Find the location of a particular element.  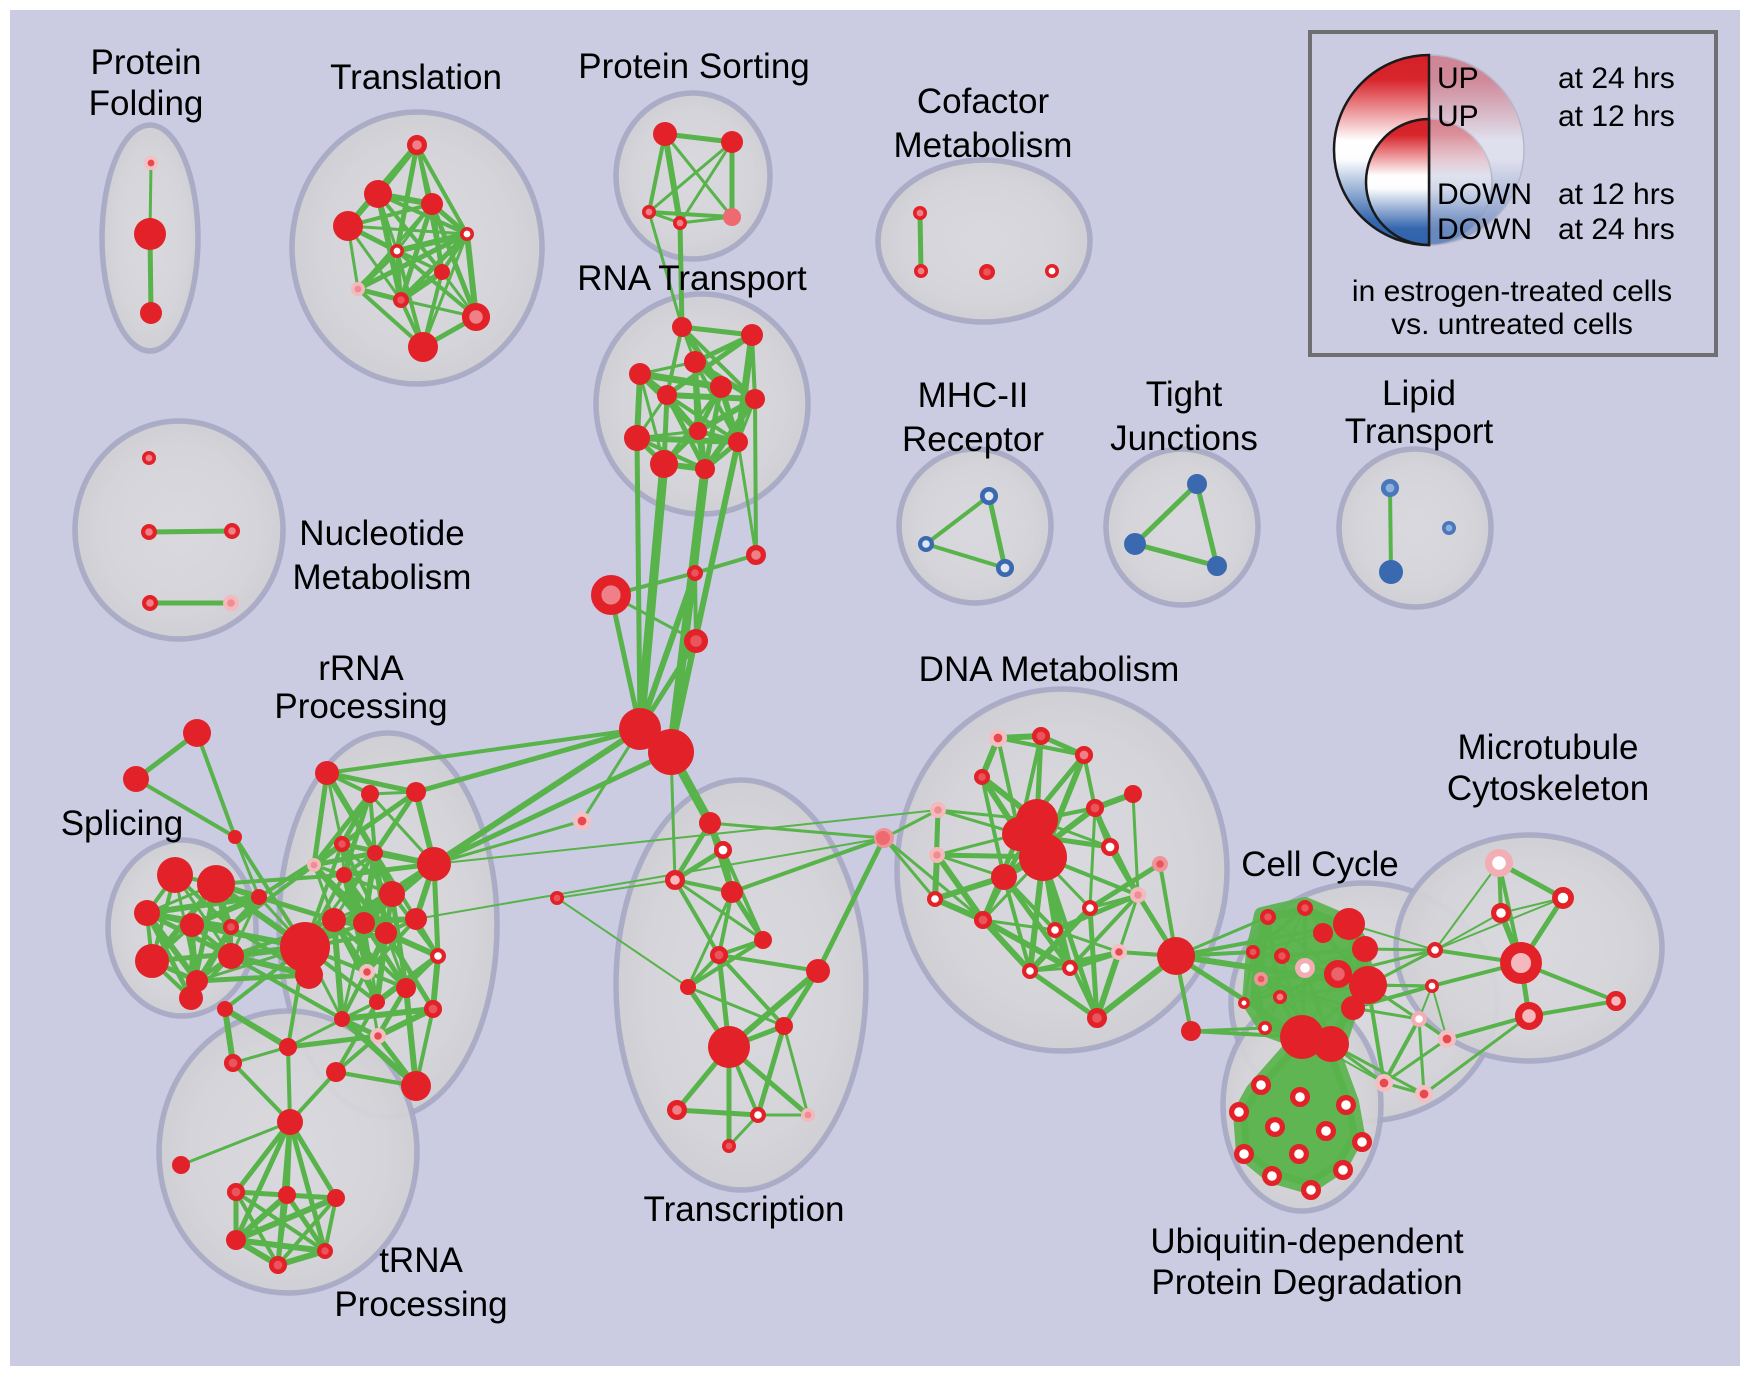

svg-text: DNA Metabolism is located at coordinates (1049, 669).